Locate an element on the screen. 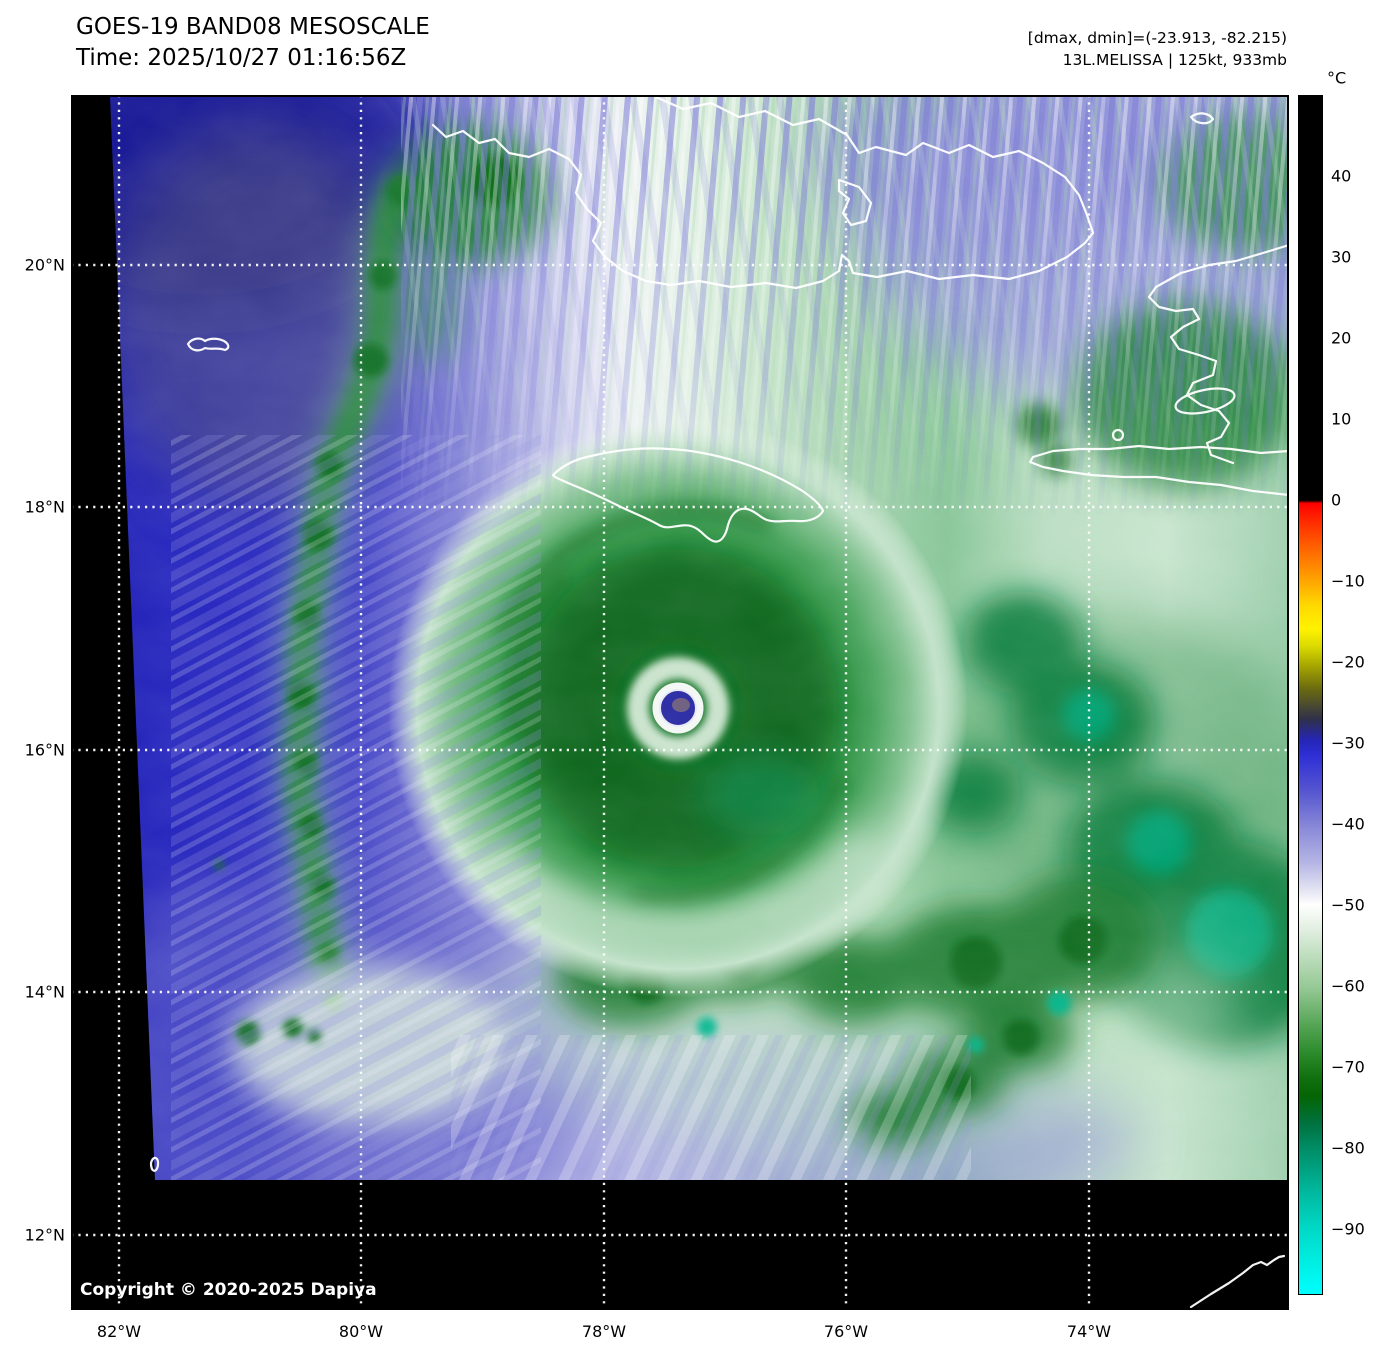 This screenshot has width=1390, height=1359. lat-tick-label: 20°N is located at coordinates (44, 265).